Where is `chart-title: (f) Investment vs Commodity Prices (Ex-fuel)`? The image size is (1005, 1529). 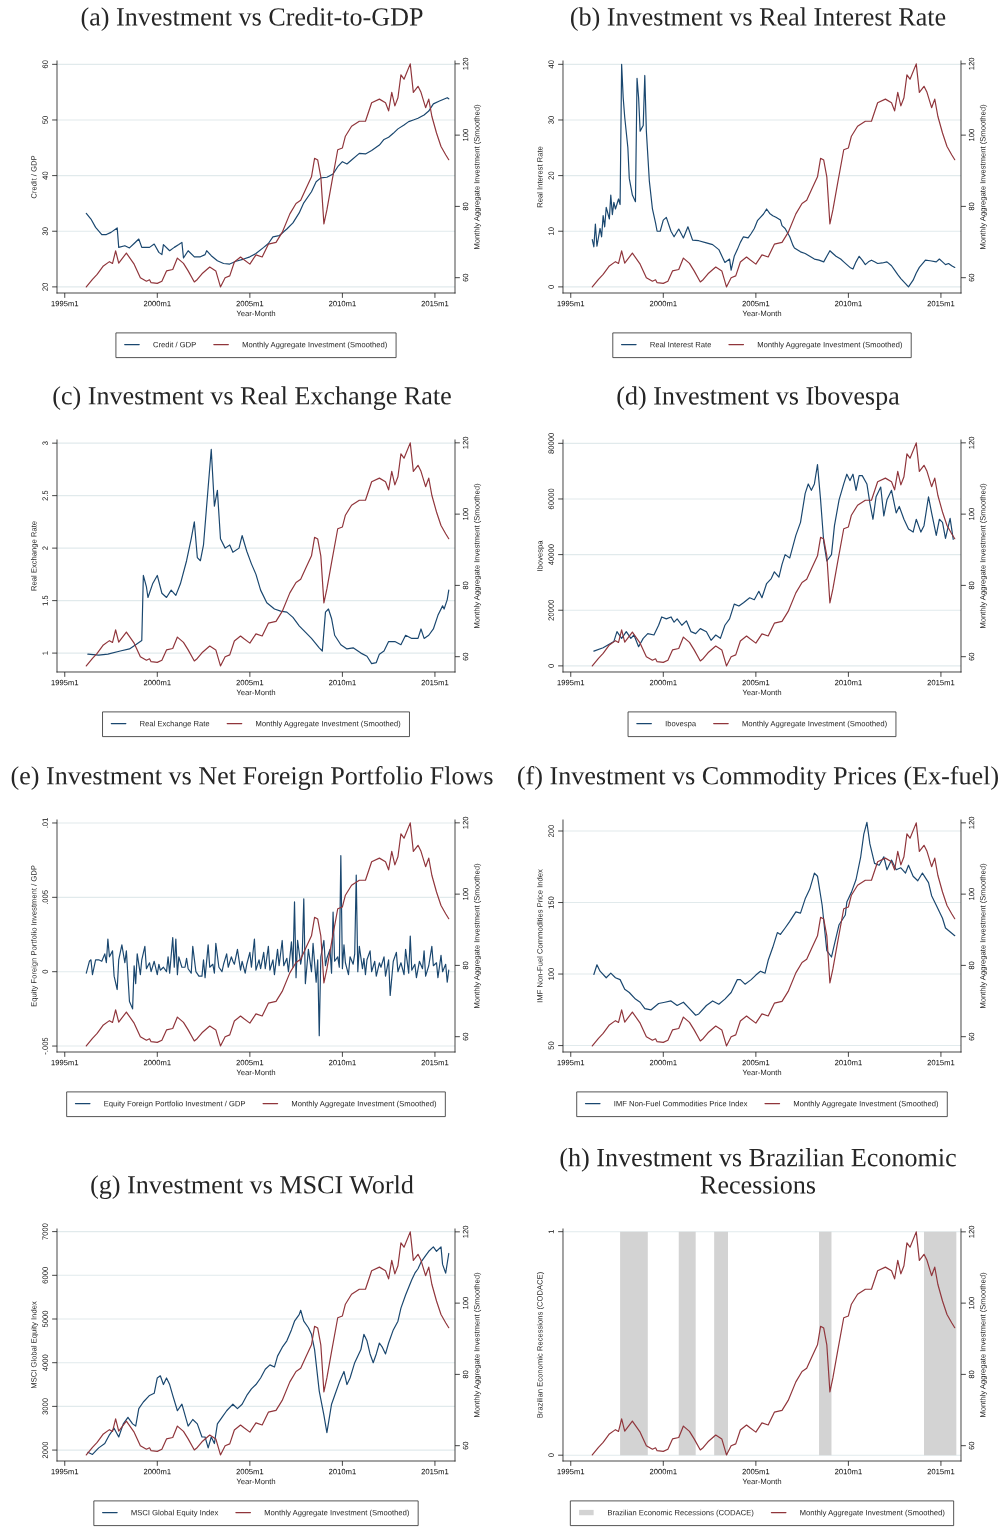
chart-title: (f) Investment vs Commodity Prices (Ex-fuel) is located at coordinates (758, 777).